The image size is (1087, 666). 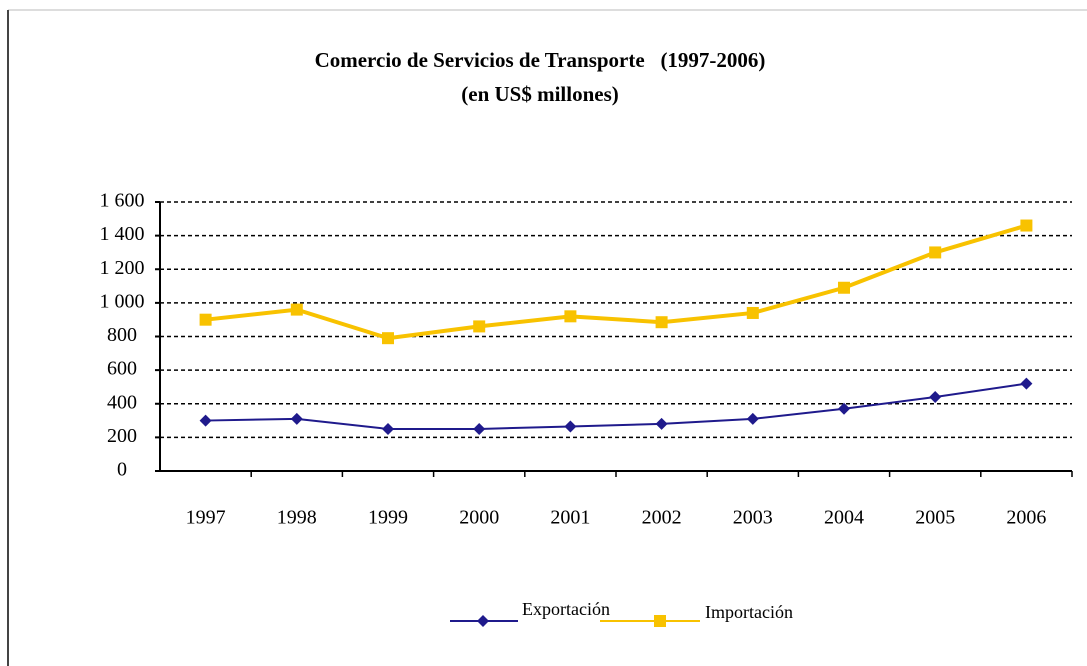 What do you see at coordinates (122, 201) in the screenshot?
I see `y-tick-label: 1 600` at bounding box center [122, 201].